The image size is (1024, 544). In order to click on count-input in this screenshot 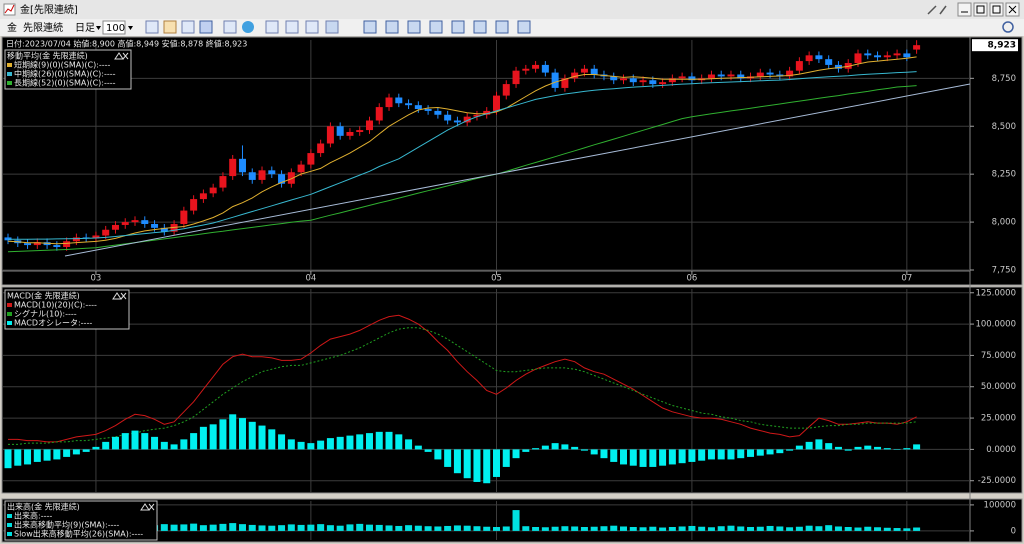, I will do `click(114, 27)`.